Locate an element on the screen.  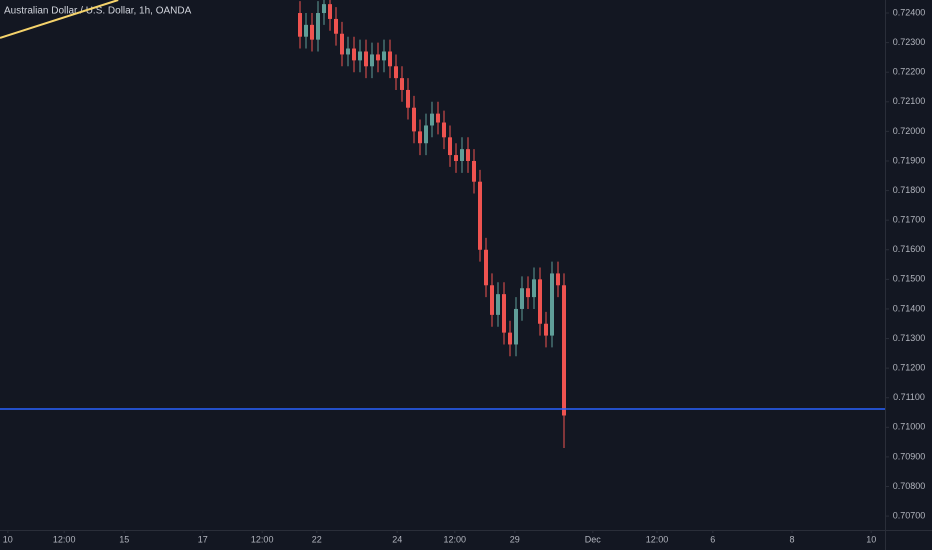
x-tick-label: 15 is located at coordinates (124, 539).